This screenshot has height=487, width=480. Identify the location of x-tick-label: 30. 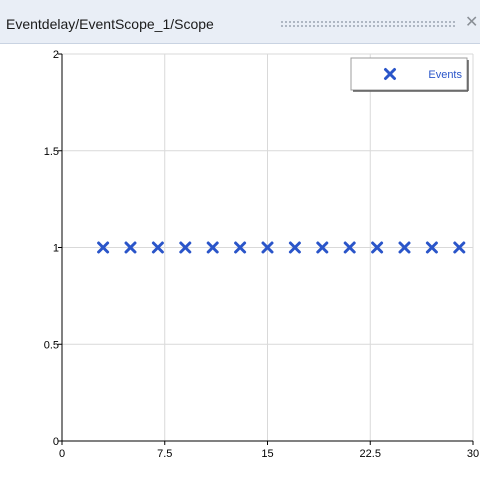
(473, 454).